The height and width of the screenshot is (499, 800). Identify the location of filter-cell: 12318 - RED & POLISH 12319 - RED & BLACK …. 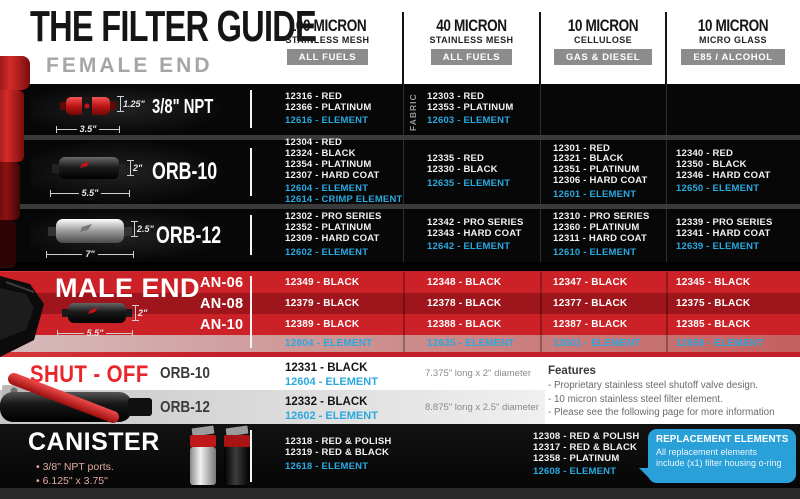
(338, 455).